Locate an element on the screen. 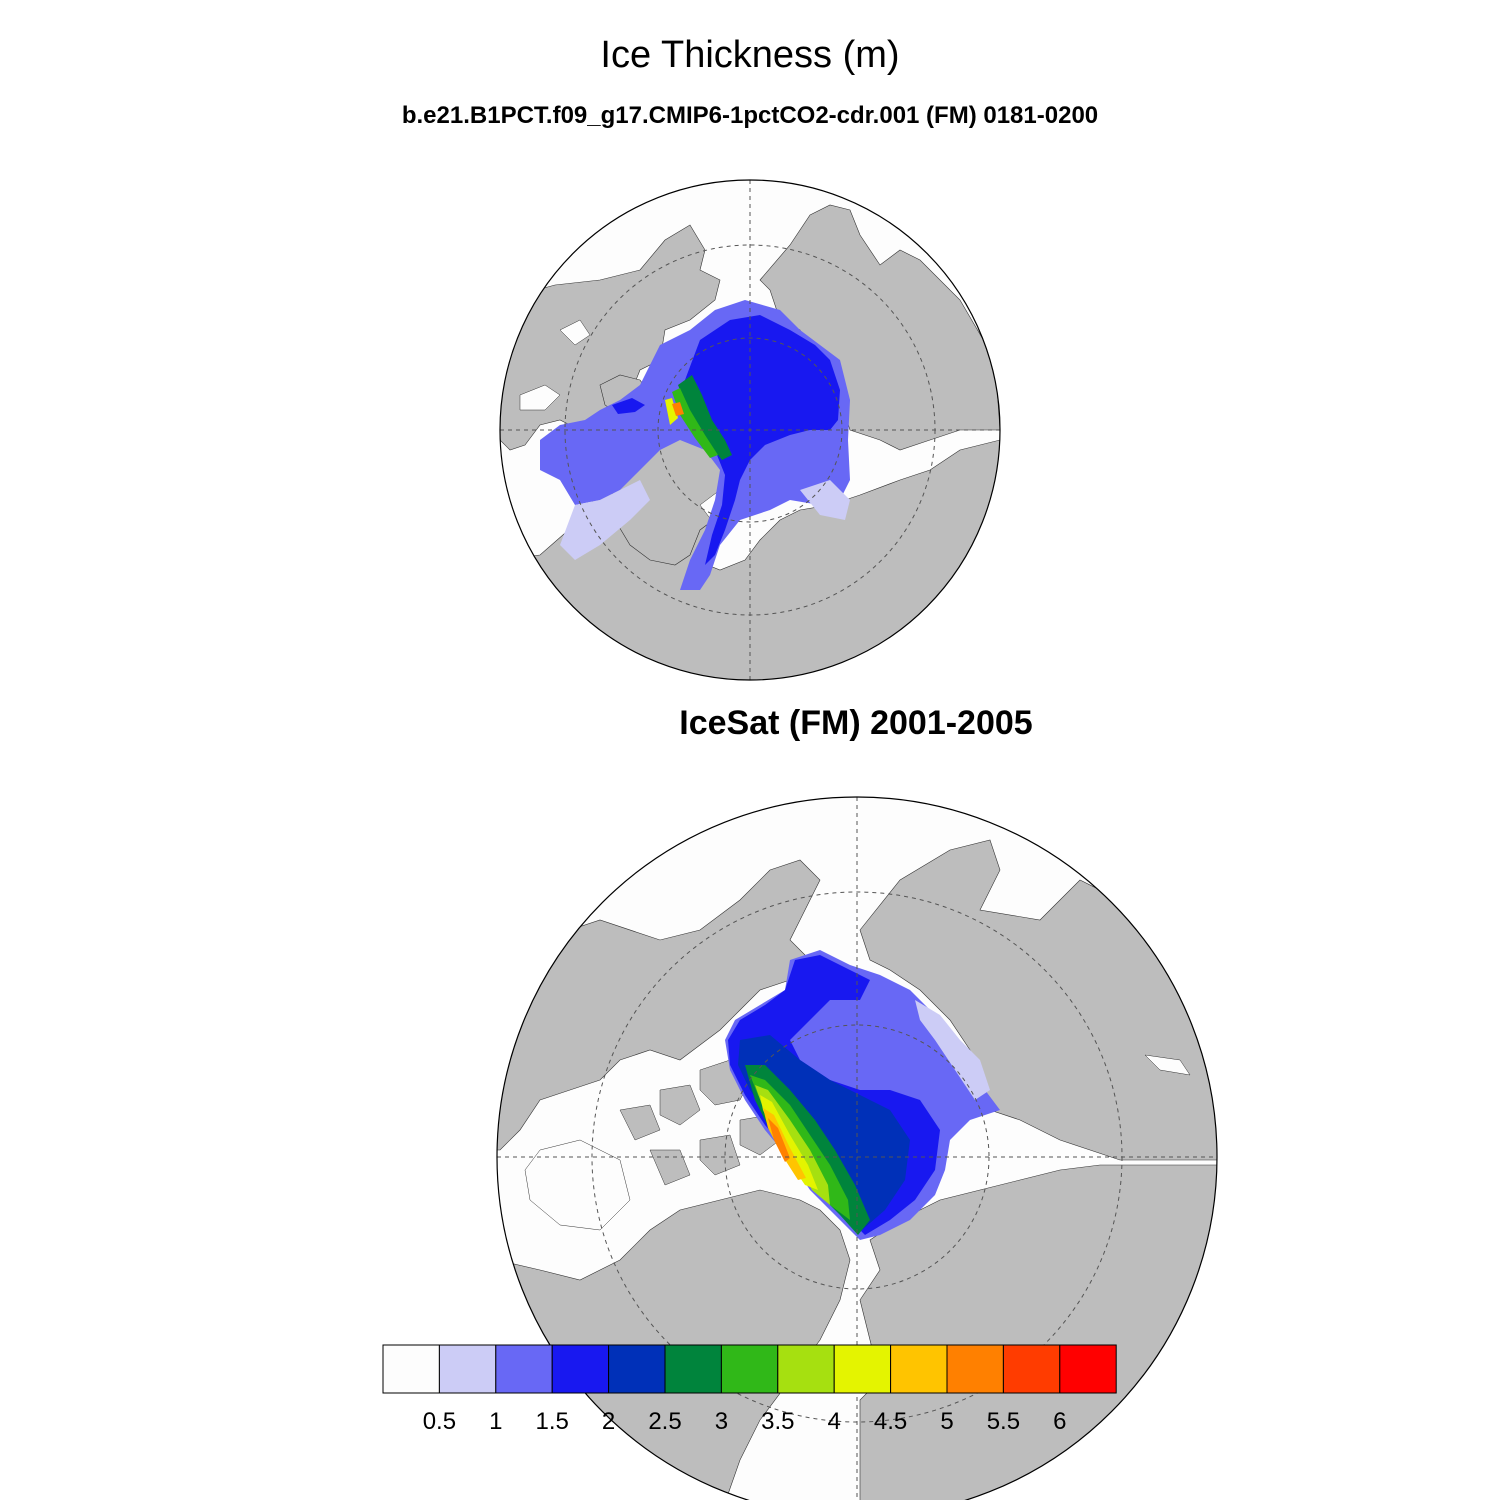  panel1-ice-field is located at coordinates (695, 445).